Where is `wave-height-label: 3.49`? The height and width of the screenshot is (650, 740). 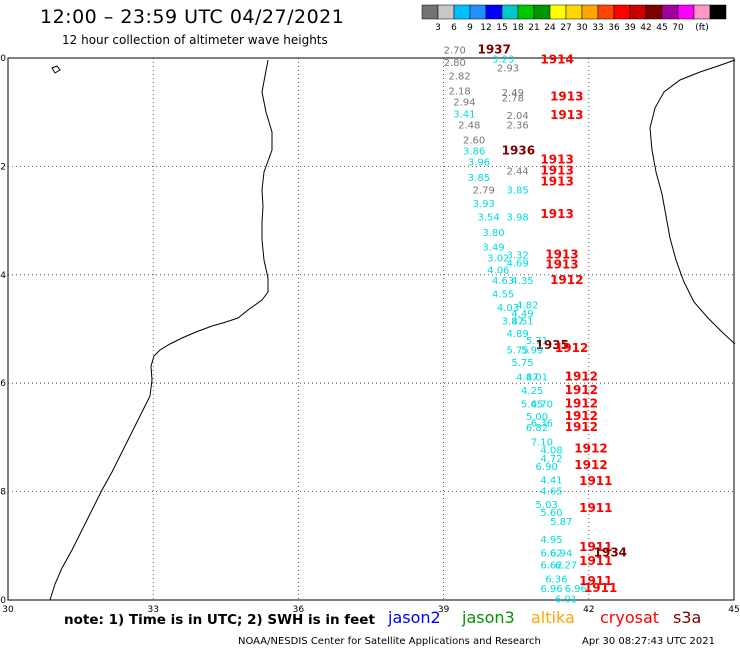
wave-height-label: 3.49 is located at coordinates (493, 247).